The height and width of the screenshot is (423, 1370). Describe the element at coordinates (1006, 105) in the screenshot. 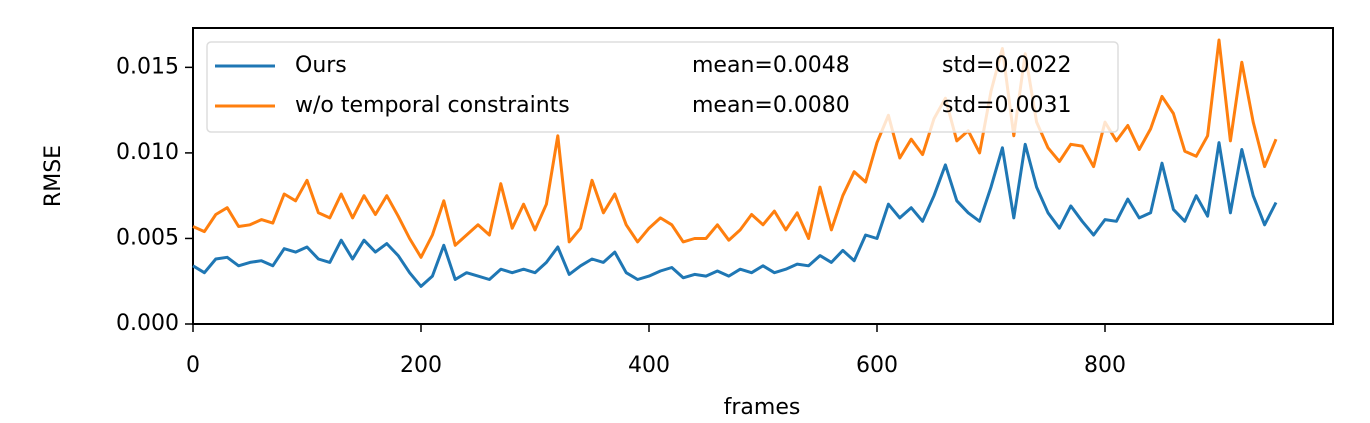

I see `legend-std: std=0.0031` at that location.